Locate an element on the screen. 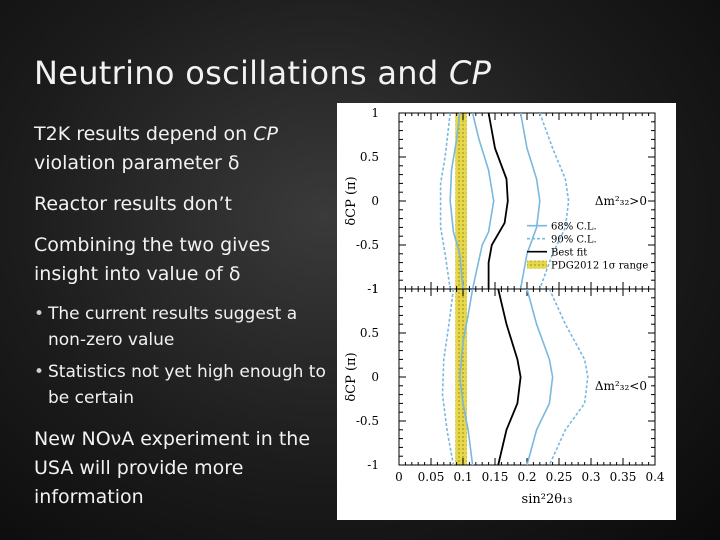  x-tick-label: 0.35 is located at coordinates (623, 477).